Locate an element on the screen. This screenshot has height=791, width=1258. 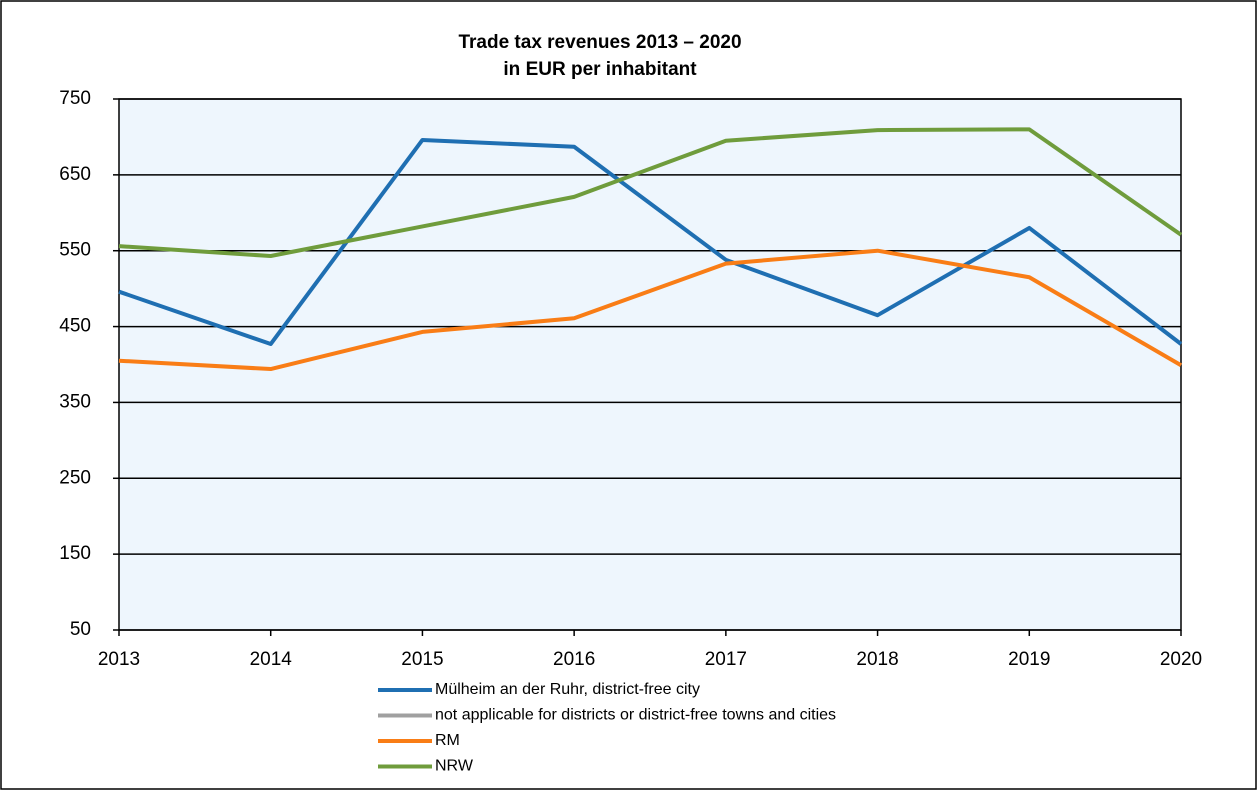
x-tick-label: 2015 is located at coordinates (422, 659).